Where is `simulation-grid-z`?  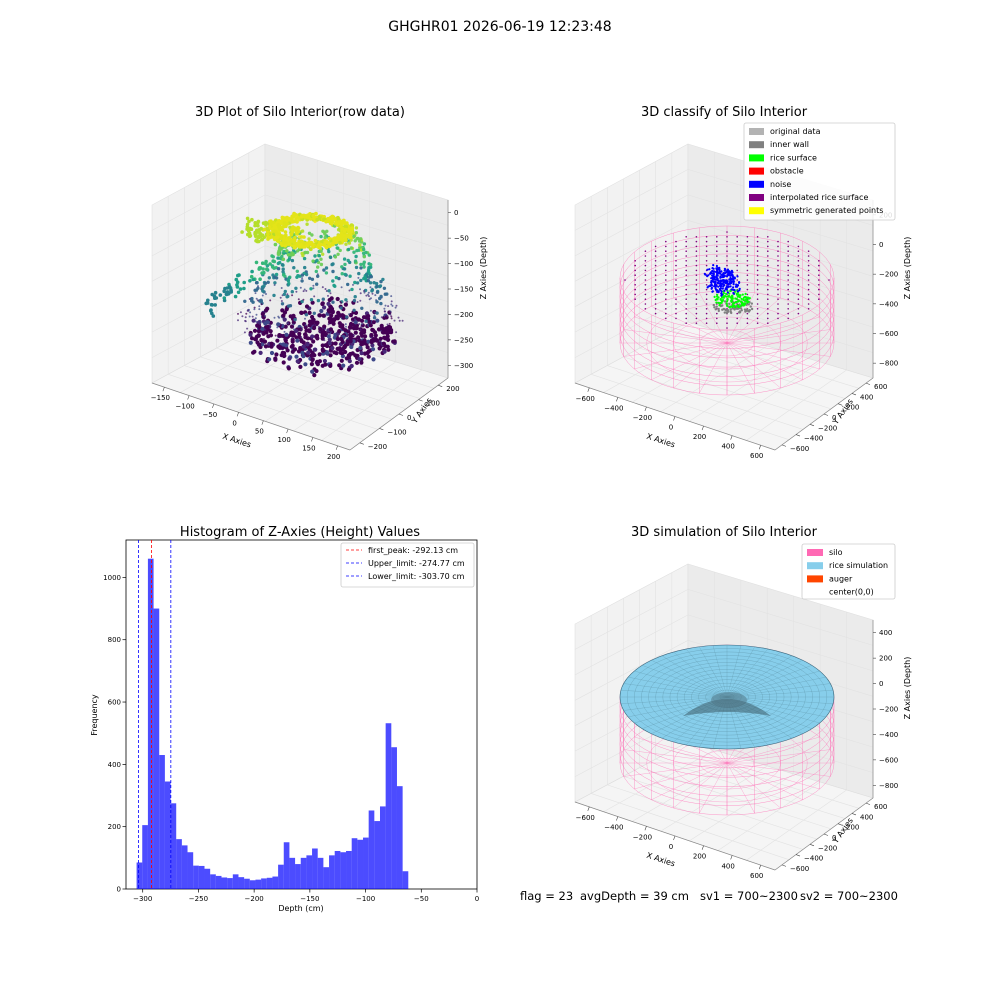
simulation-grid-z is located at coordinates (724, 619).